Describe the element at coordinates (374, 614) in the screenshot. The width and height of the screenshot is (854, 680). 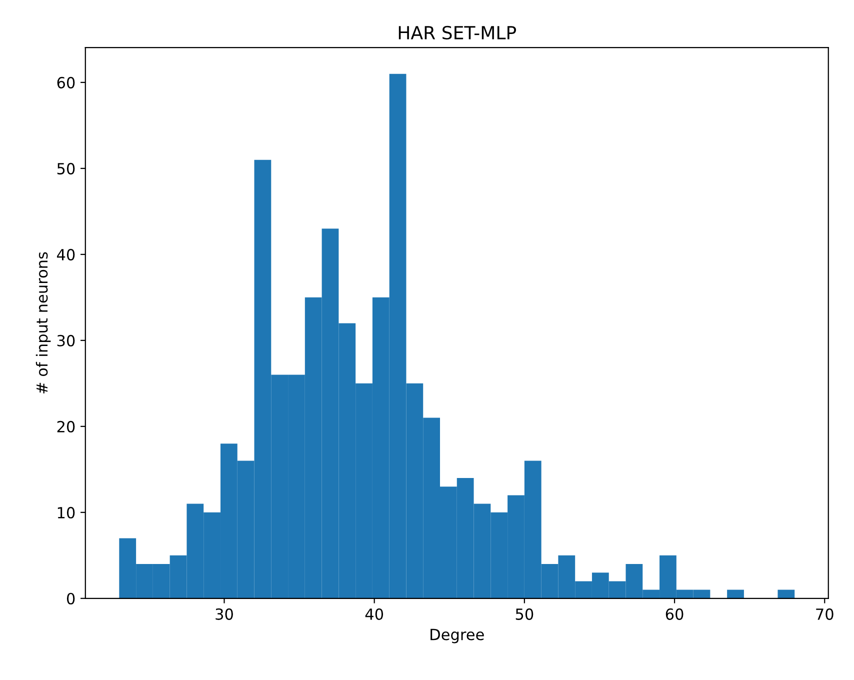
I see `x-tick-label: 40` at that location.